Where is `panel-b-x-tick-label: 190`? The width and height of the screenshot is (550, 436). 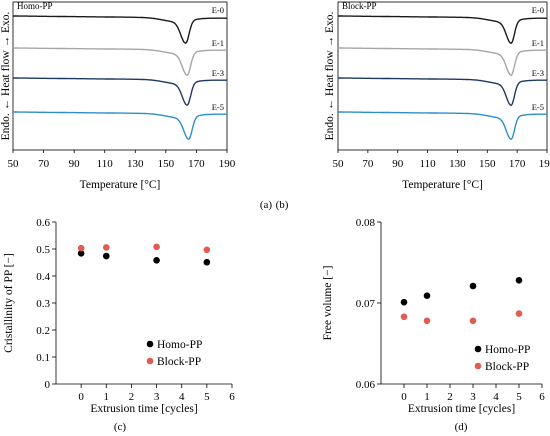
panel-b-x-tick-label: 190 is located at coordinates (544, 164).